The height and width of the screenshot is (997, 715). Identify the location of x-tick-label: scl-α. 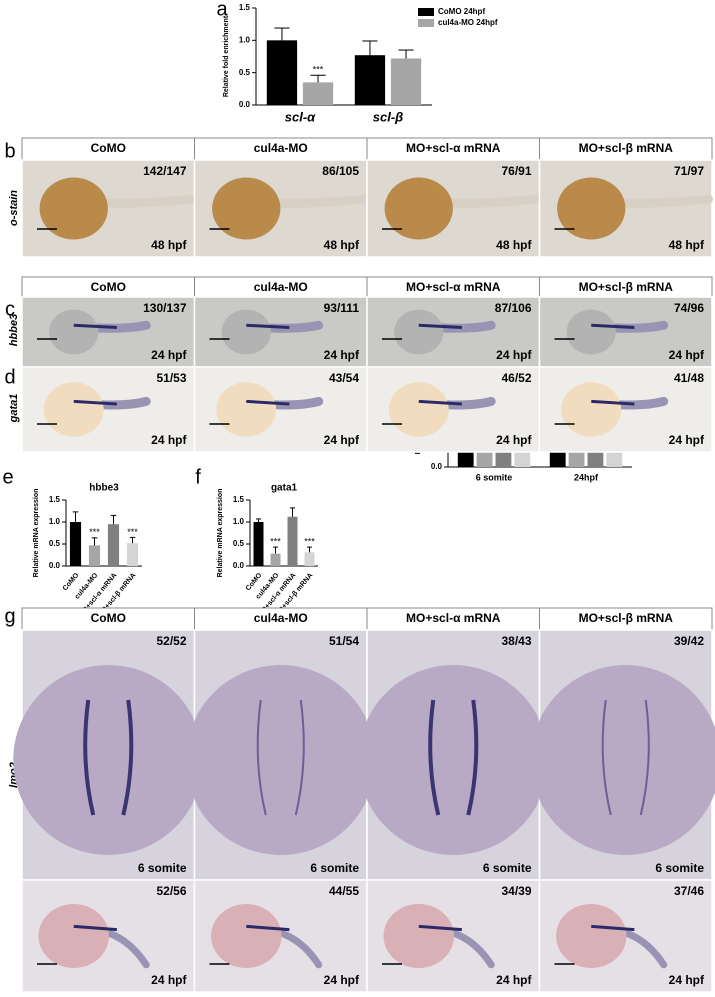
(300, 116).